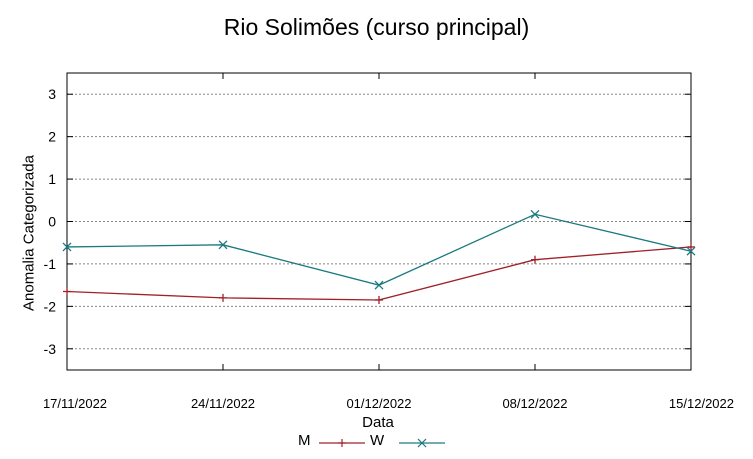 Image resolution: width=753 pixels, height=459 pixels. Describe the element at coordinates (50, 264) in the screenshot. I see `y-tick-label: -1` at that location.